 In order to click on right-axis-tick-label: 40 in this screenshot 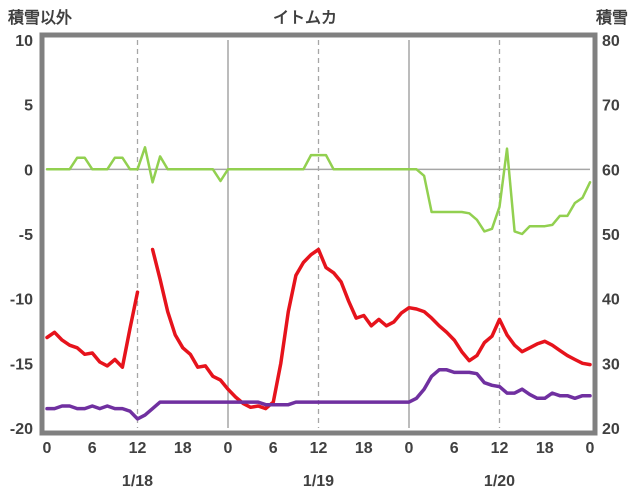, I will do `click(611, 300)`.